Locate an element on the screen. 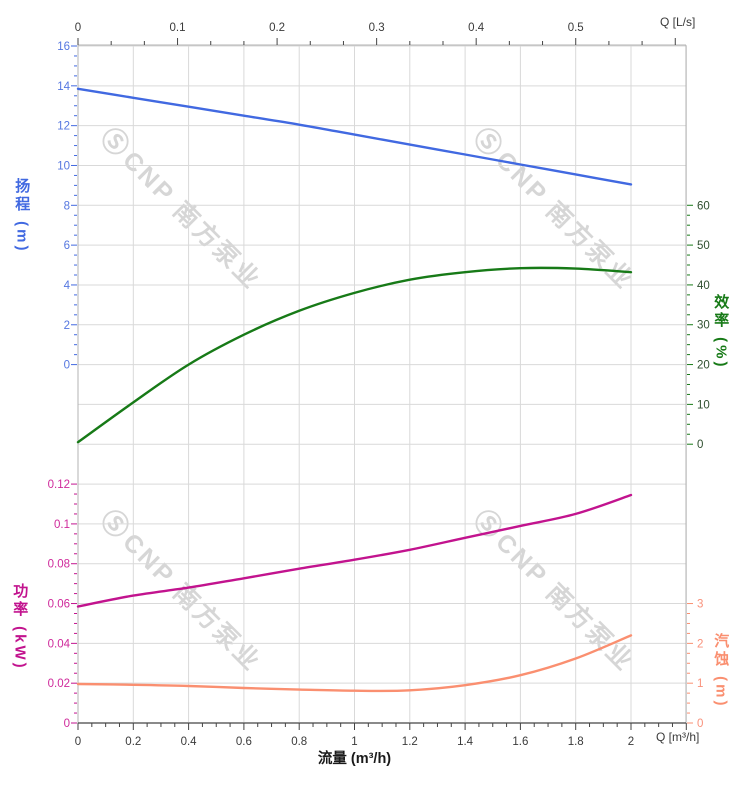  efficiency-axis-title: 效率 (%) is located at coordinates (721, 332).